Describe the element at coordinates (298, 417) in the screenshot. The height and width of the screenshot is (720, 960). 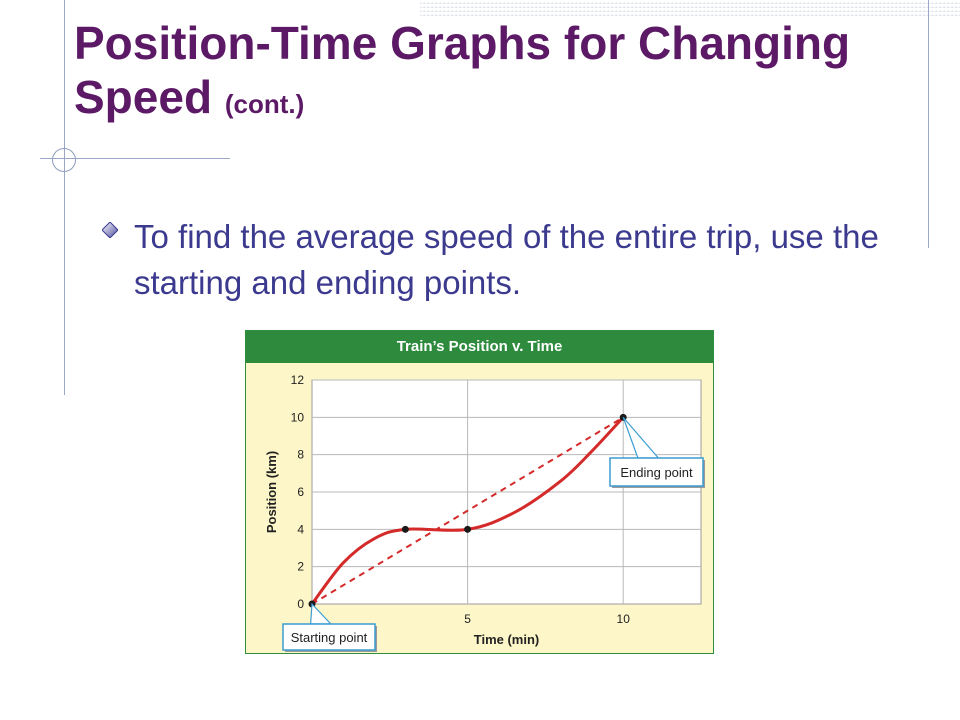
I see `y-tick-label: 10` at that location.